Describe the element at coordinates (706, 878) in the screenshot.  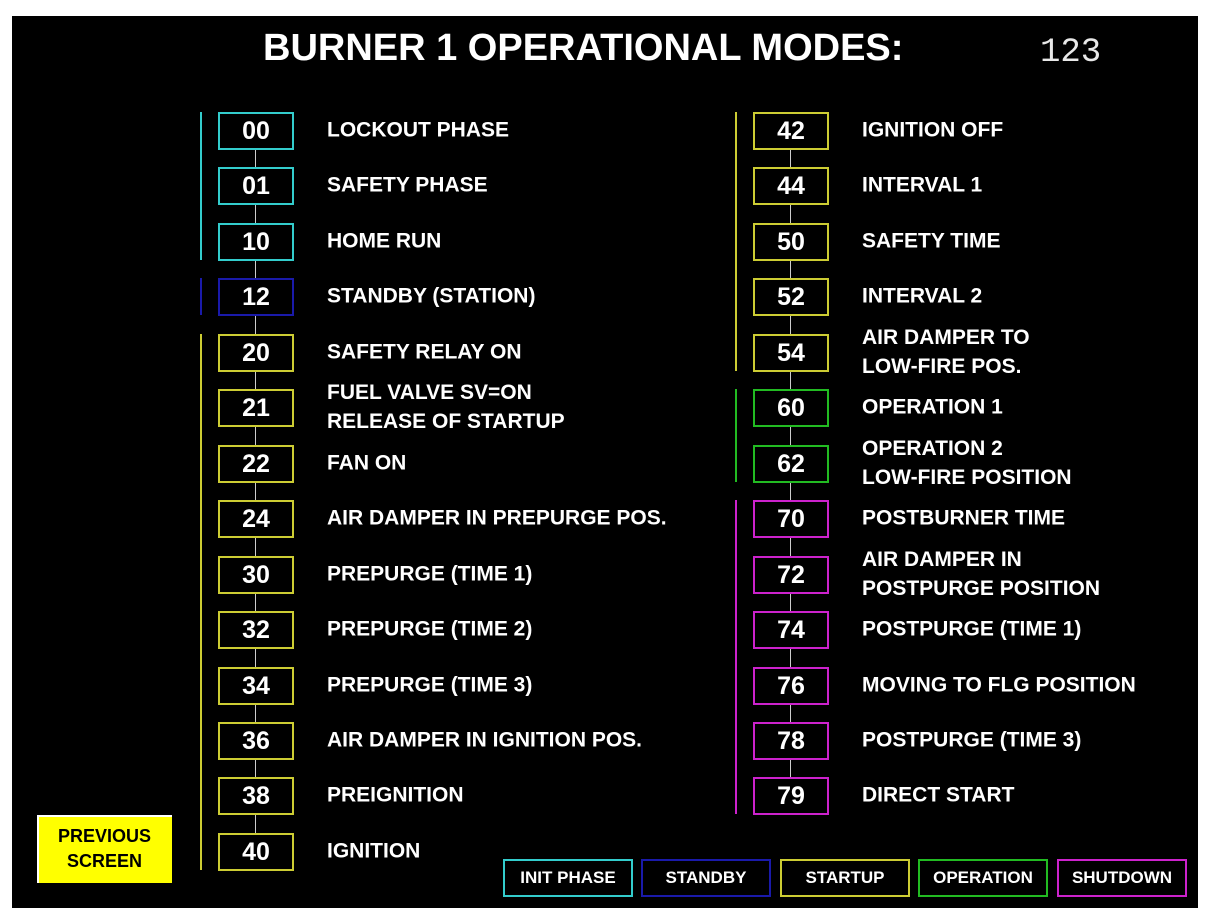
I see `legend-standby: STANDBY` at that location.